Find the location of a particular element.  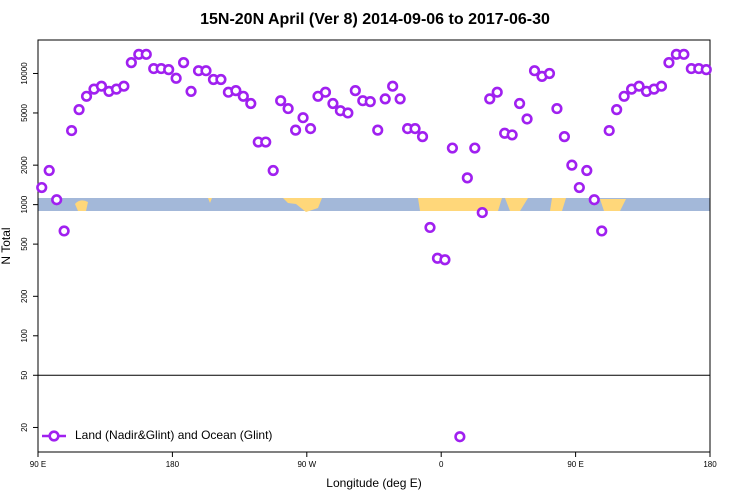

y-tick-label: 5000 is located at coordinates (24, 113).